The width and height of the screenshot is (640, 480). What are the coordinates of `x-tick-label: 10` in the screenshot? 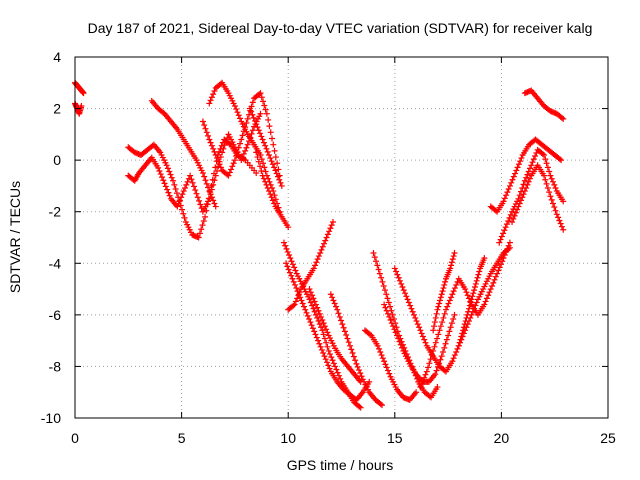 It's located at (288, 438).